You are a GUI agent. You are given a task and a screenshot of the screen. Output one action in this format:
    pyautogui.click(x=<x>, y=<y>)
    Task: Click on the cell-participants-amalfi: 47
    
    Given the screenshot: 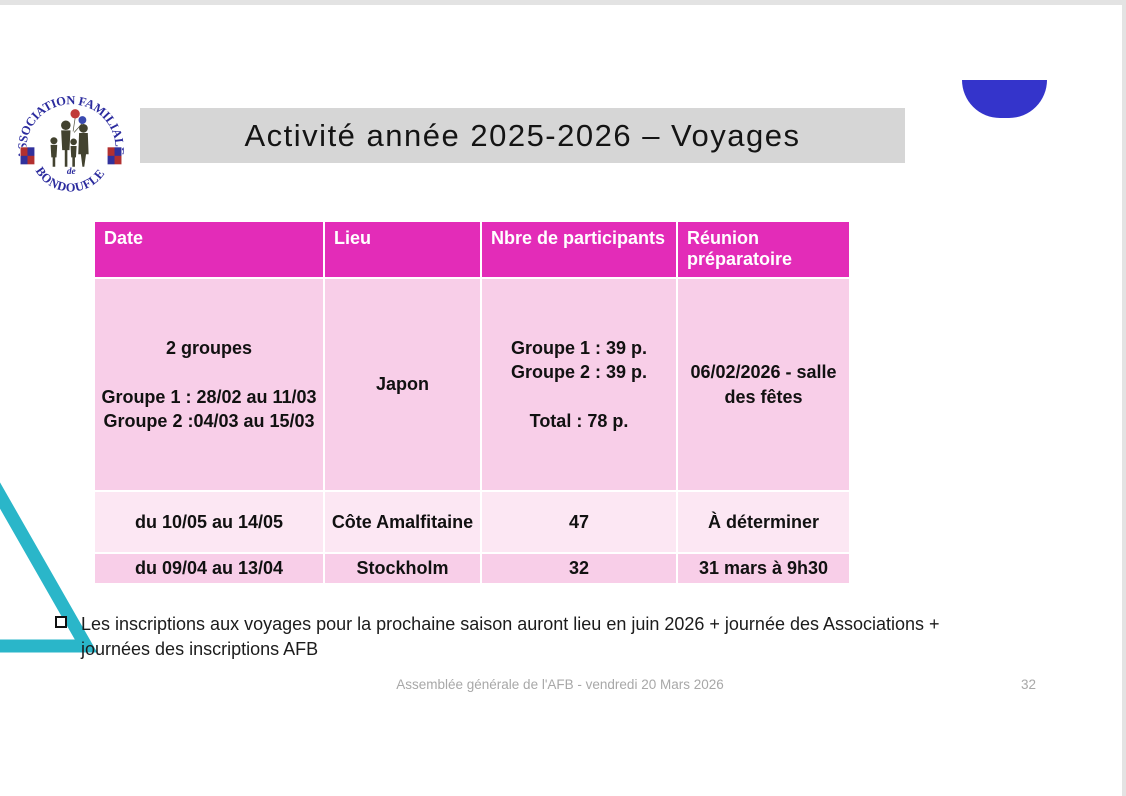 What is the action you would take?
    pyautogui.click(x=579, y=522)
    